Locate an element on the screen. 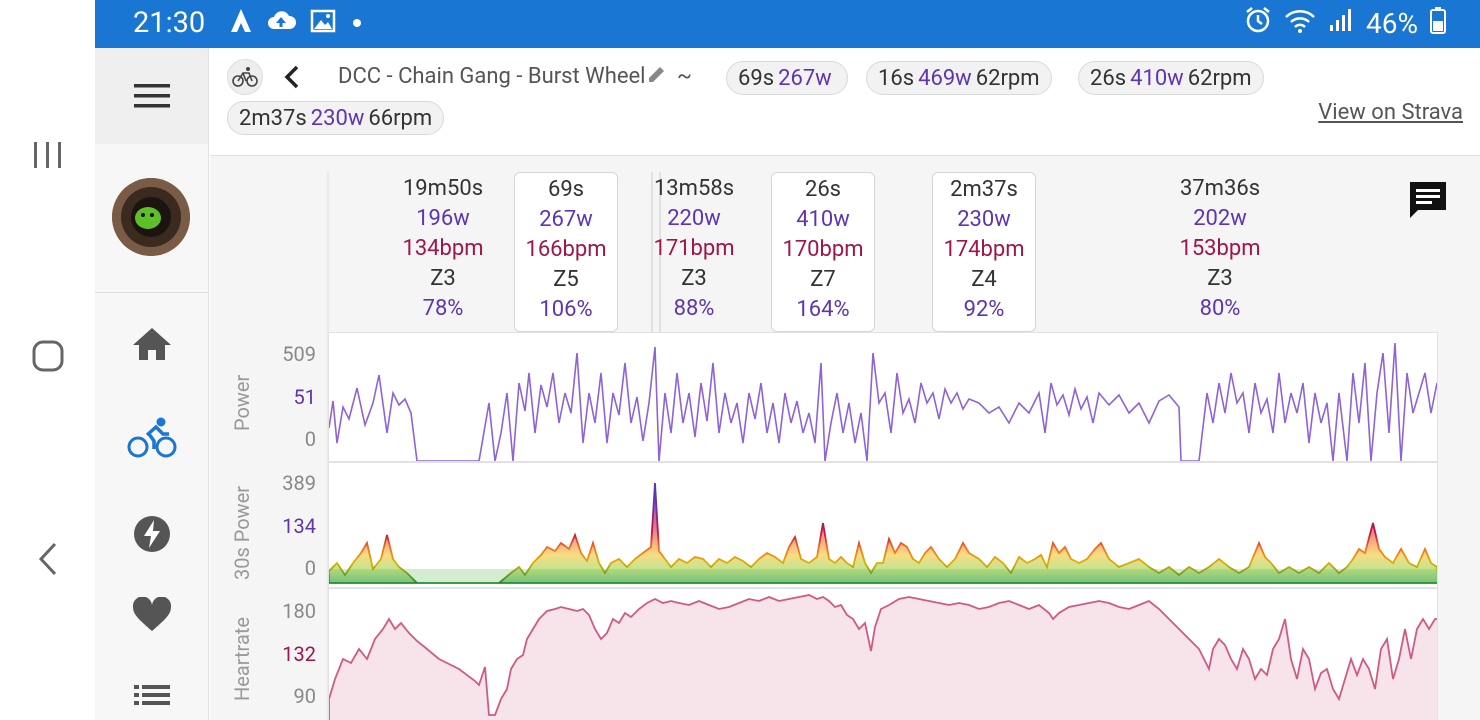 The width and height of the screenshot is (1480, 720). activity-title-text: DCC - Chain Gang - Burst Wheel is located at coordinates (492, 76).